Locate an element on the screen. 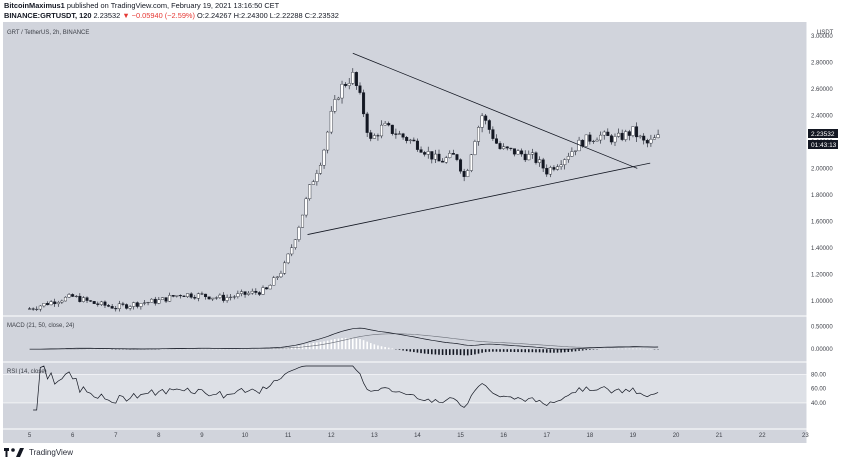 The width and height of the screenshot is (850, 461). macd-axis: 0.50000 0.00000 is located at coordinates (822, 339).